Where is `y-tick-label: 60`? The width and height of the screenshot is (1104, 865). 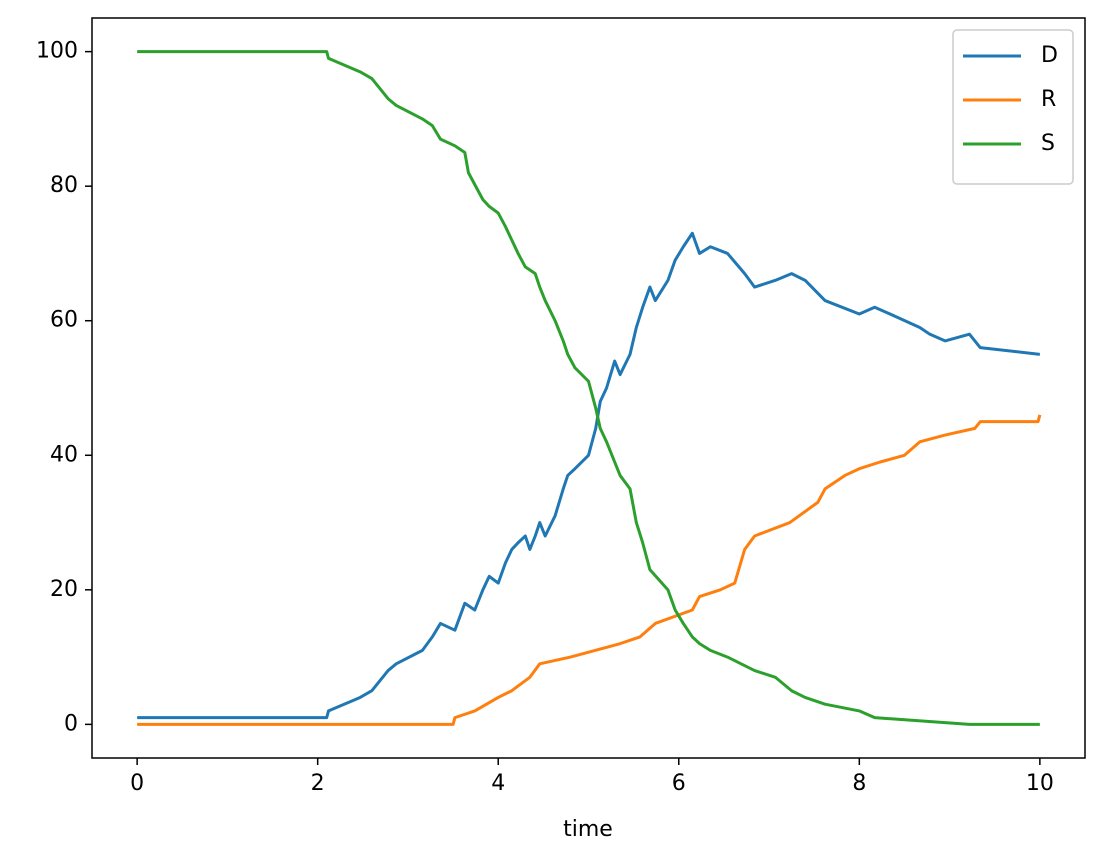 y-tick-label: 60 is located at coordinates (64, 320).